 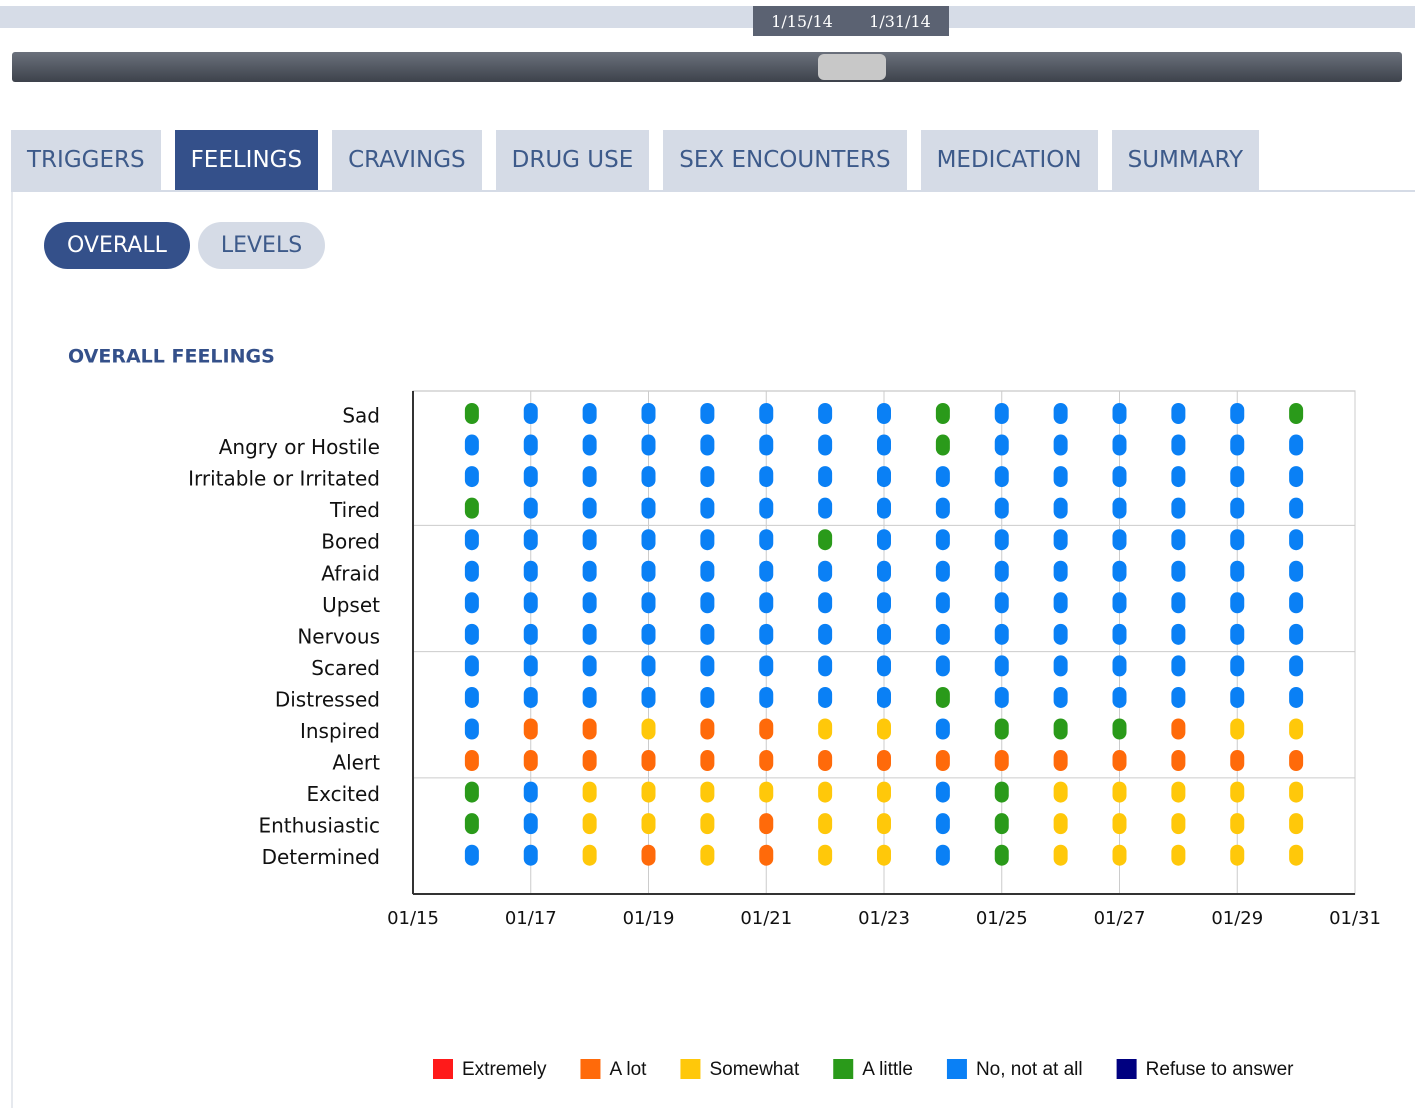 What do you see at coordinates (504, 1069) in the screenshot?
I see `legend-label: Extremely` at bounding box center [504, 1069].